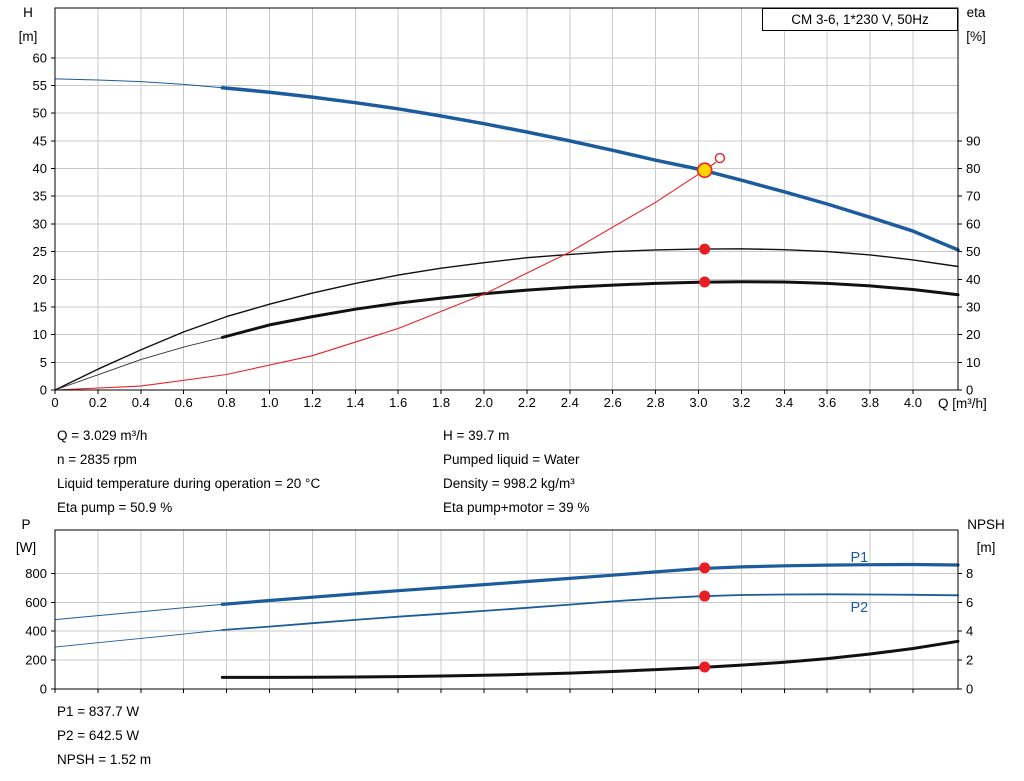 The width and height of the screenshot is (1024, 781). What do you see at coordinates (36, 602) in the screenshot?
I see `tick-label: 600` at bounding box center [36, 602].